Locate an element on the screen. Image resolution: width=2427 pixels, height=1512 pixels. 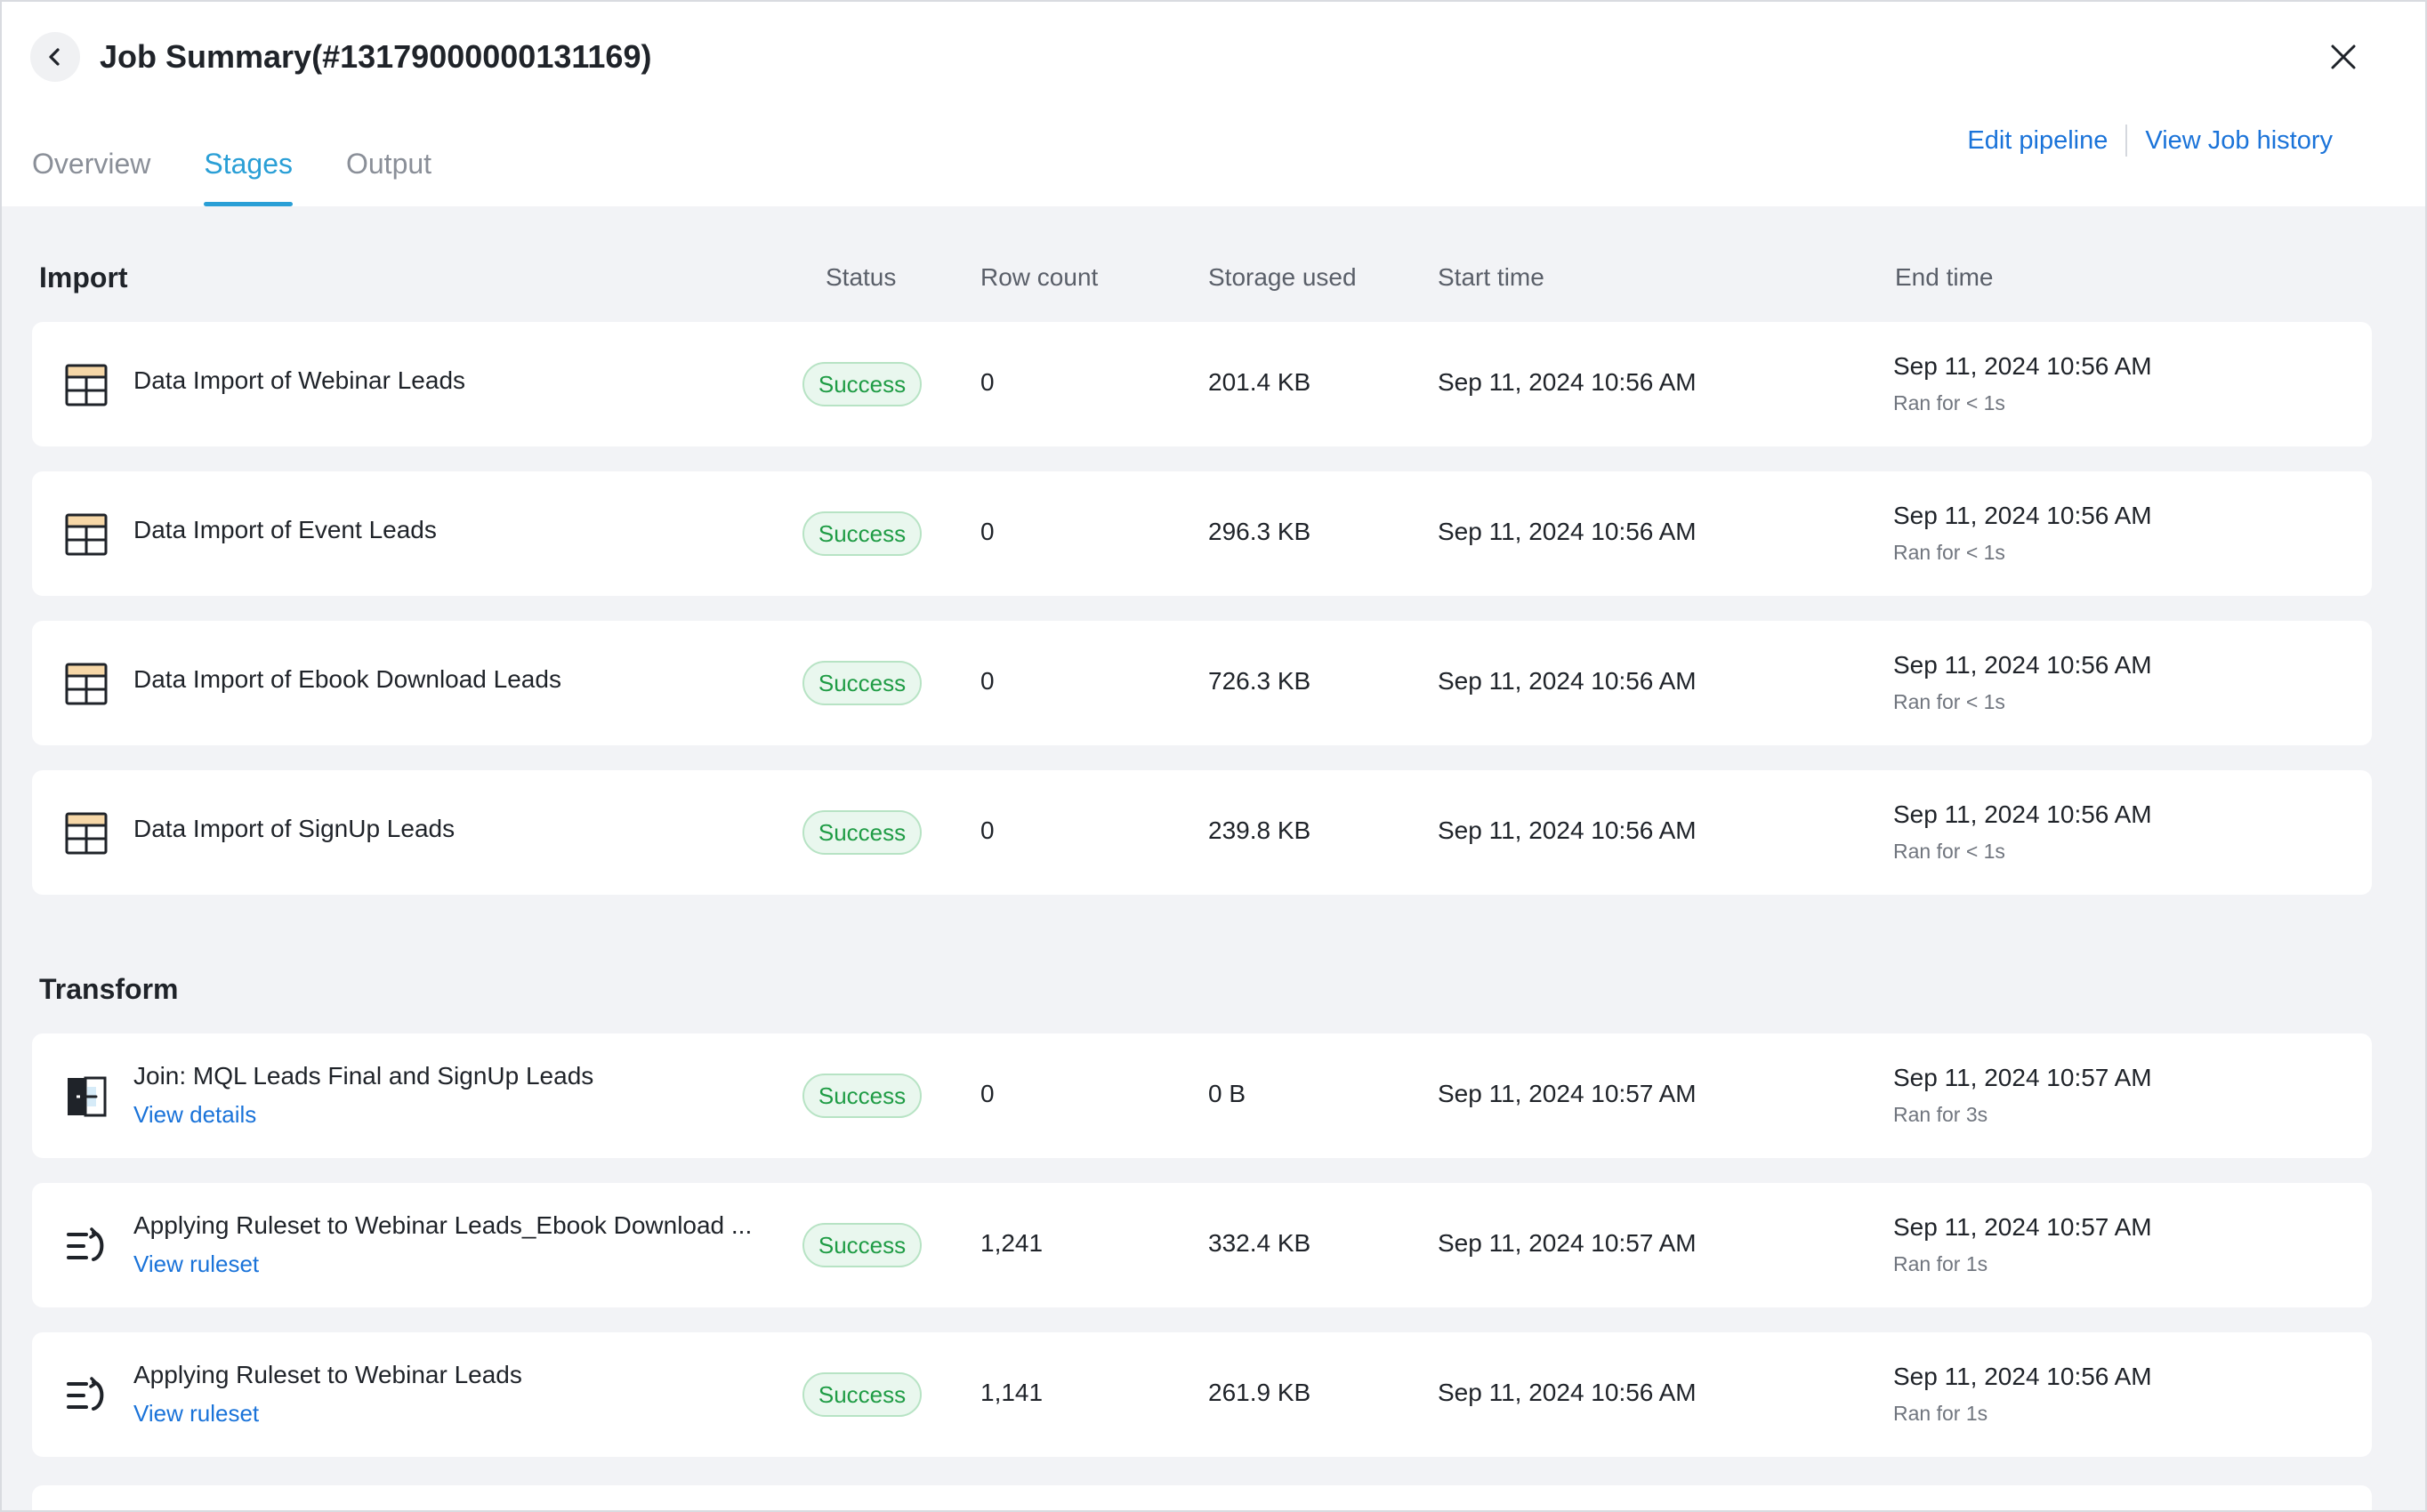
tab-overview: Overview is located at coordinates (92, 164).